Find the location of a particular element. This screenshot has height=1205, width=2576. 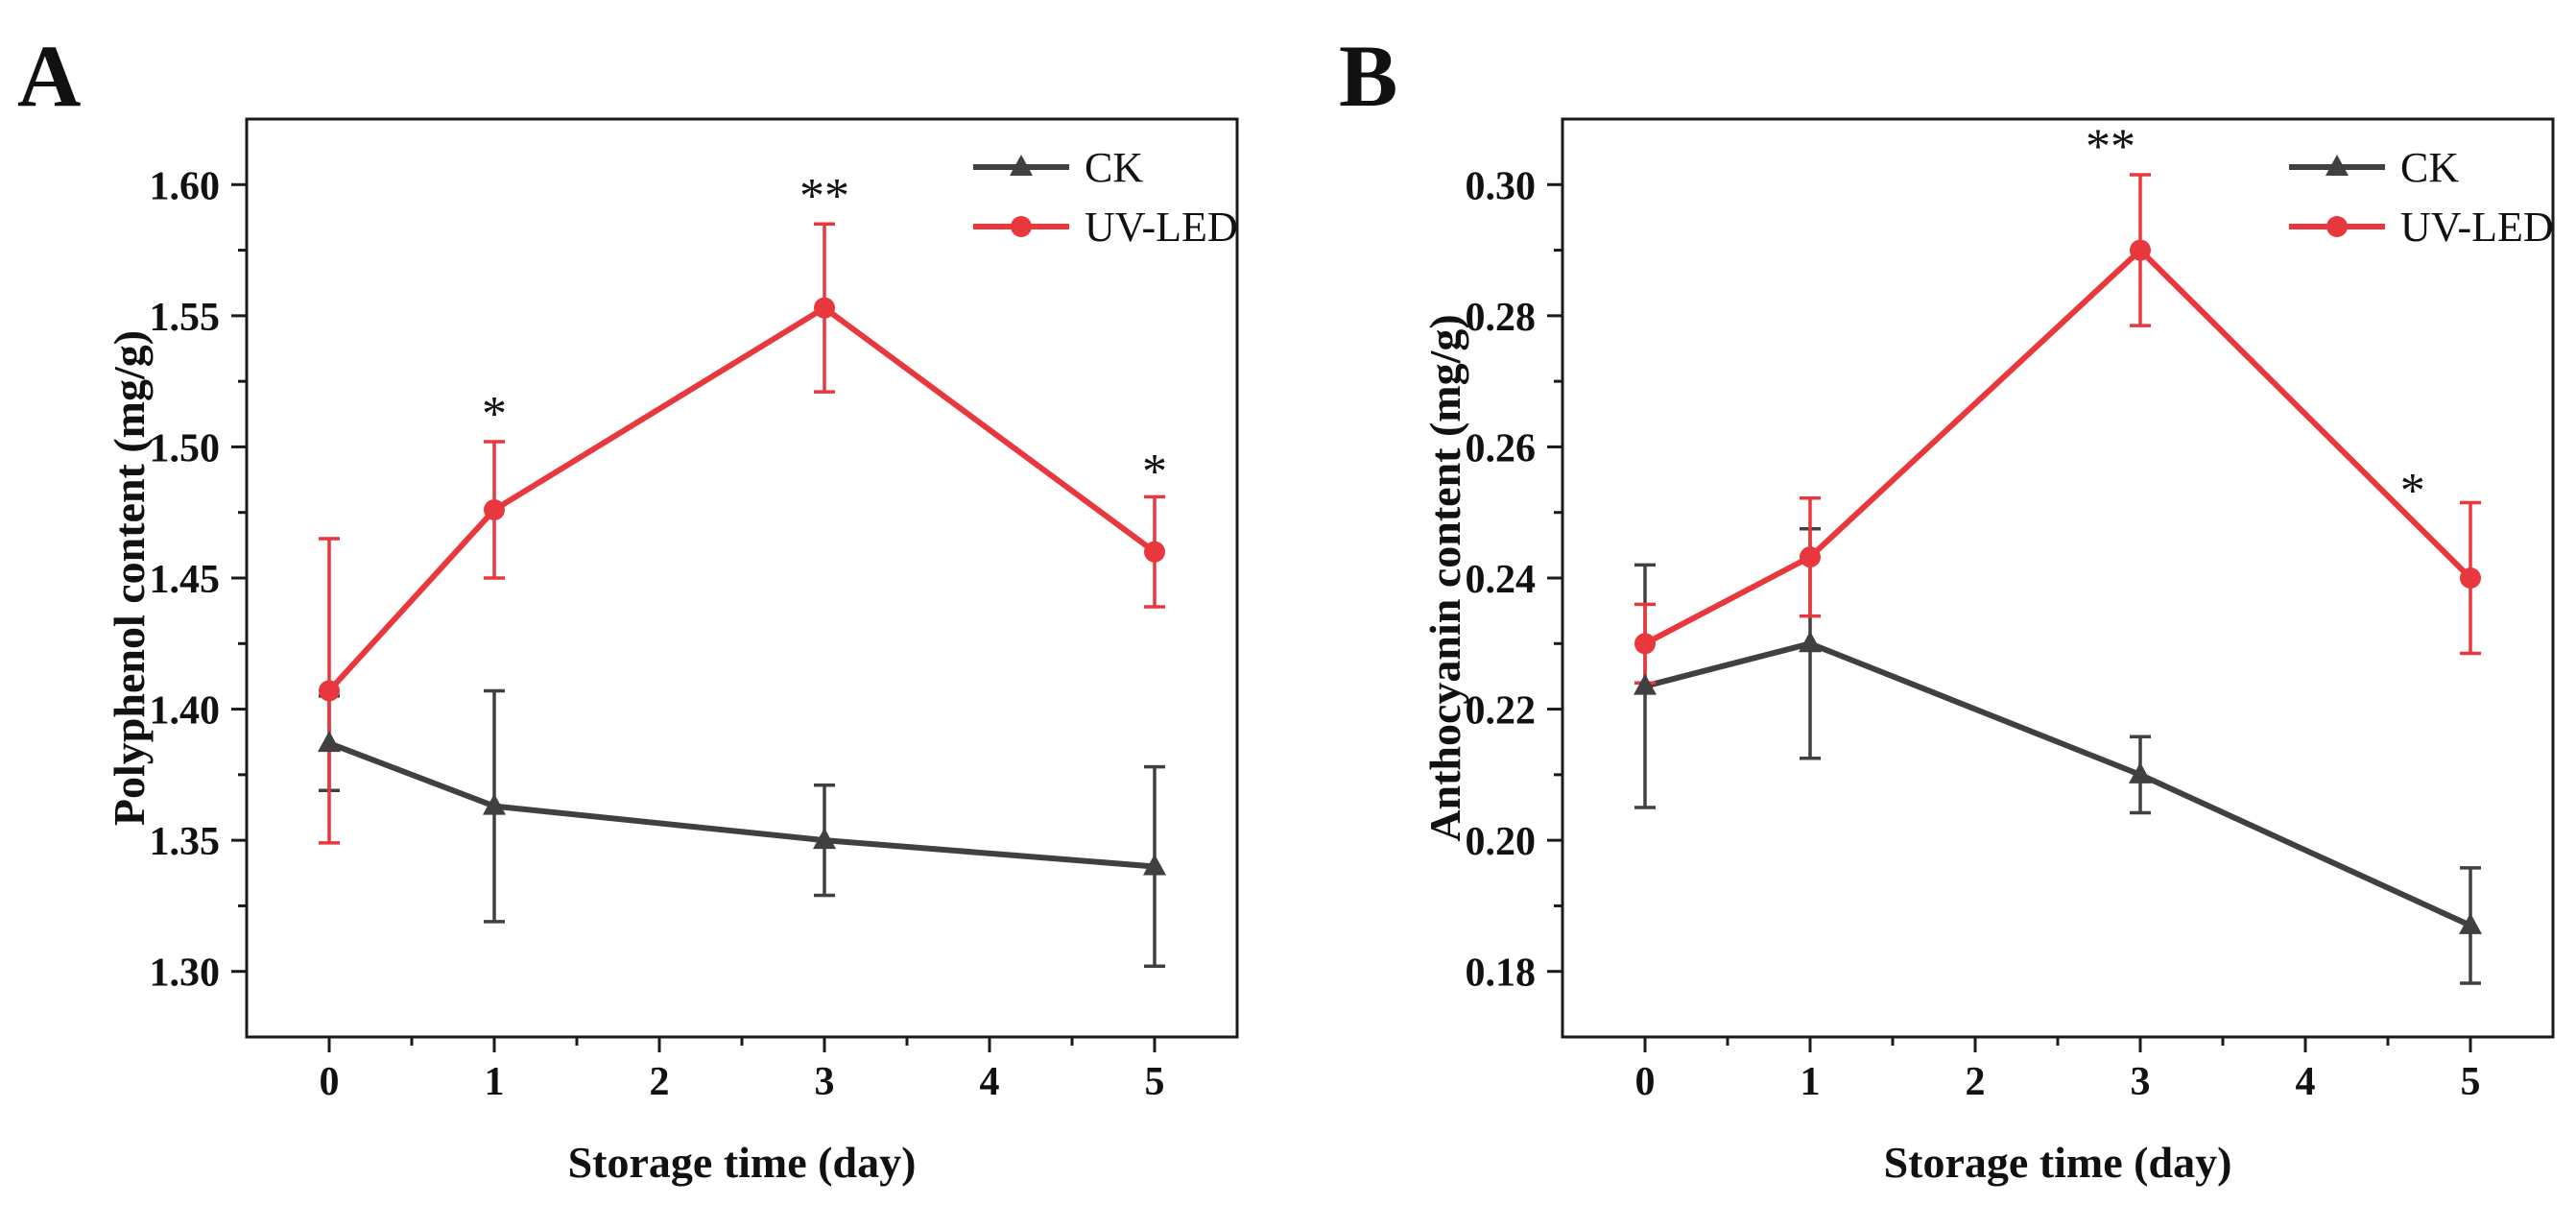

significance-mark-b-0: ** is located at coordinates (2110, 147).